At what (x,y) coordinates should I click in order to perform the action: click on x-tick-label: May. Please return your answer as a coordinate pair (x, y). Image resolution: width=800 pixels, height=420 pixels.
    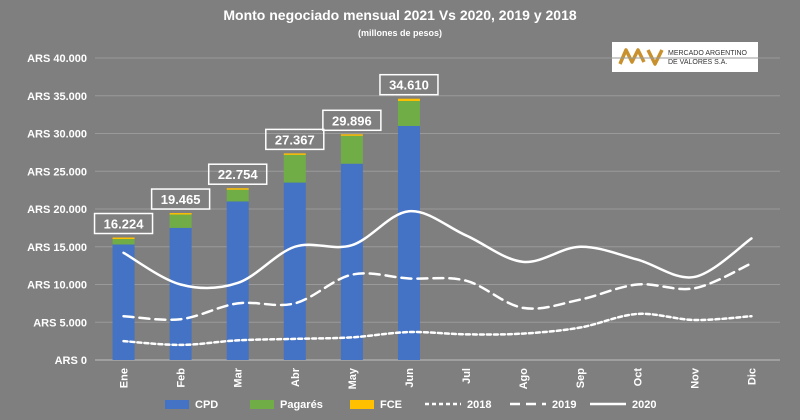
    Looking at the image, I should click on (353, 378).